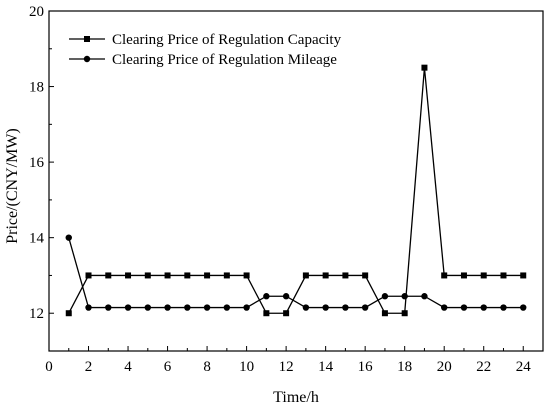  What do you see at coordinates (12, 186) in the screenshot?
I see `y-axis-title: Price/(CNY/MW)` at bounding box center [12, 186].